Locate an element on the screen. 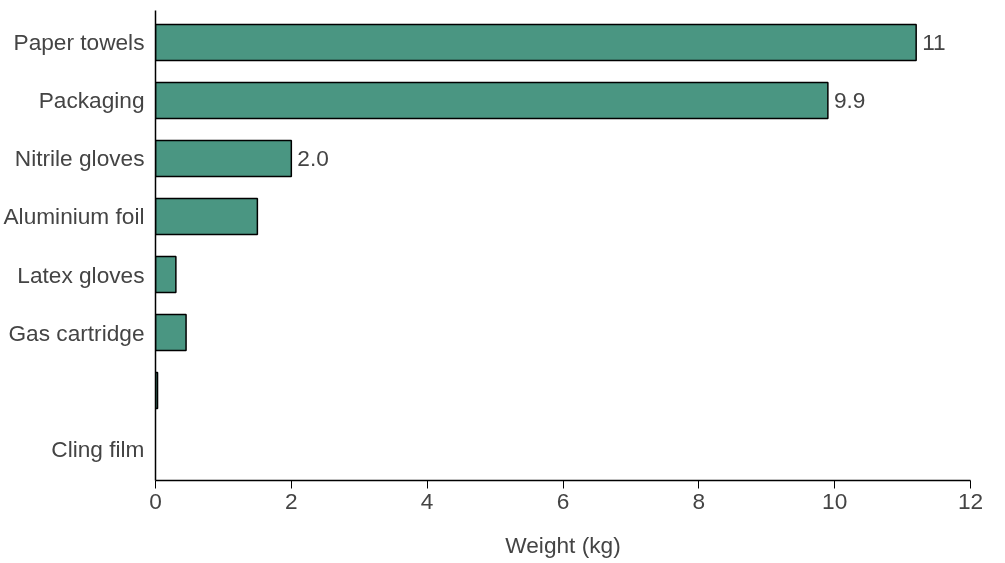 The height and width of the screenshot is (563, 1005). y-tick-label: Aluminium foil is located at coordinates (74, 216).